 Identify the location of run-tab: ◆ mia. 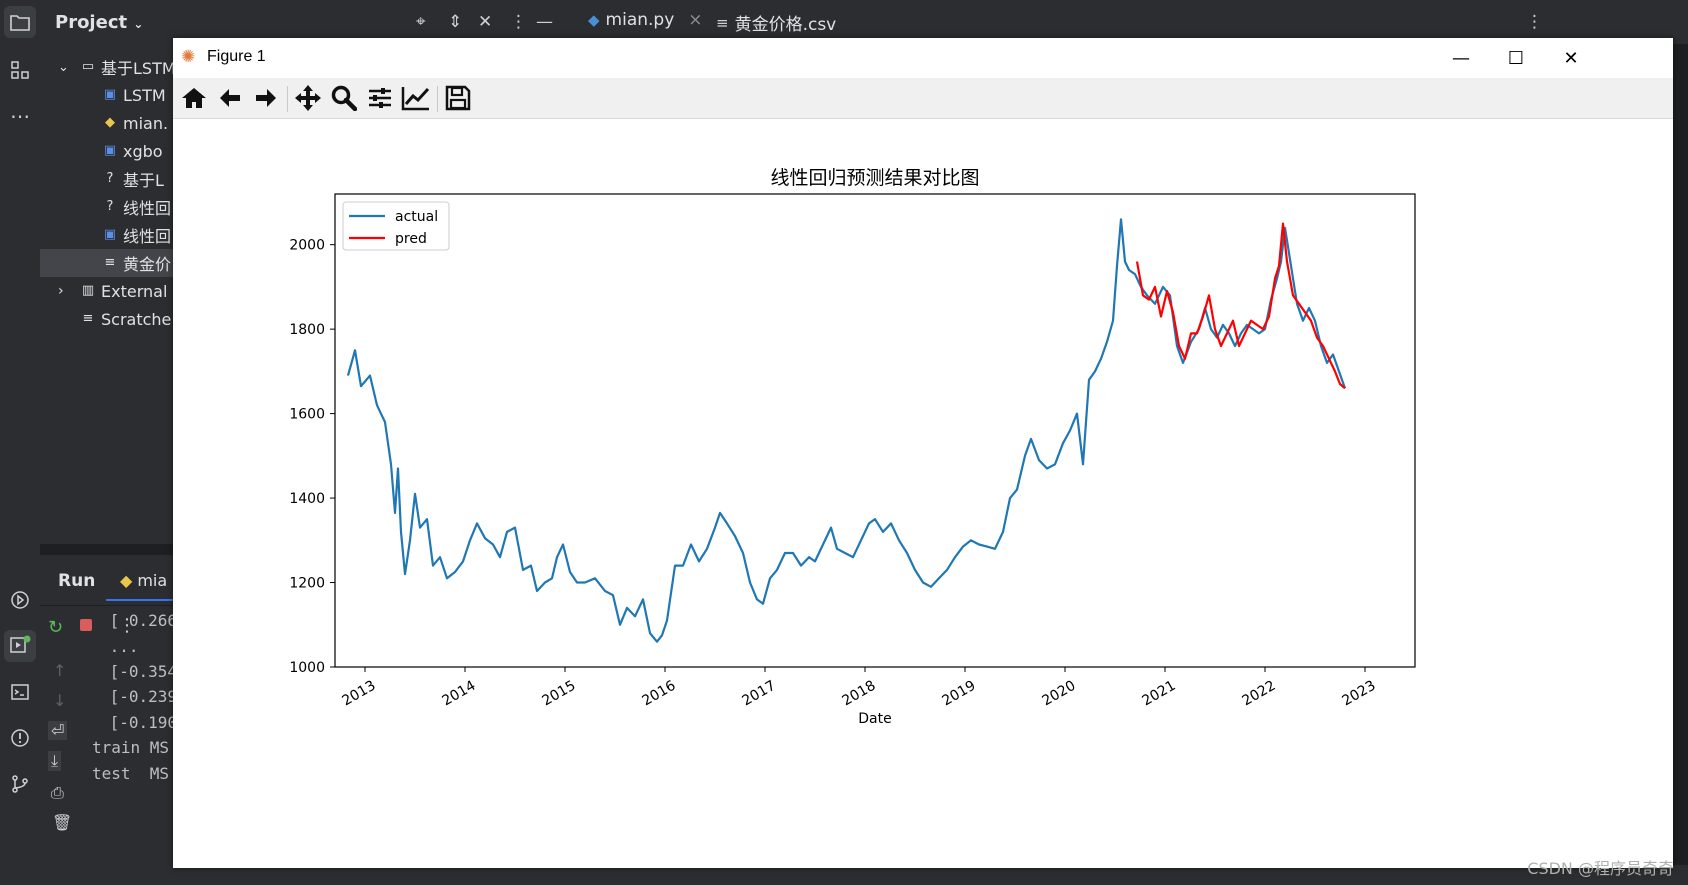
(144, 580).